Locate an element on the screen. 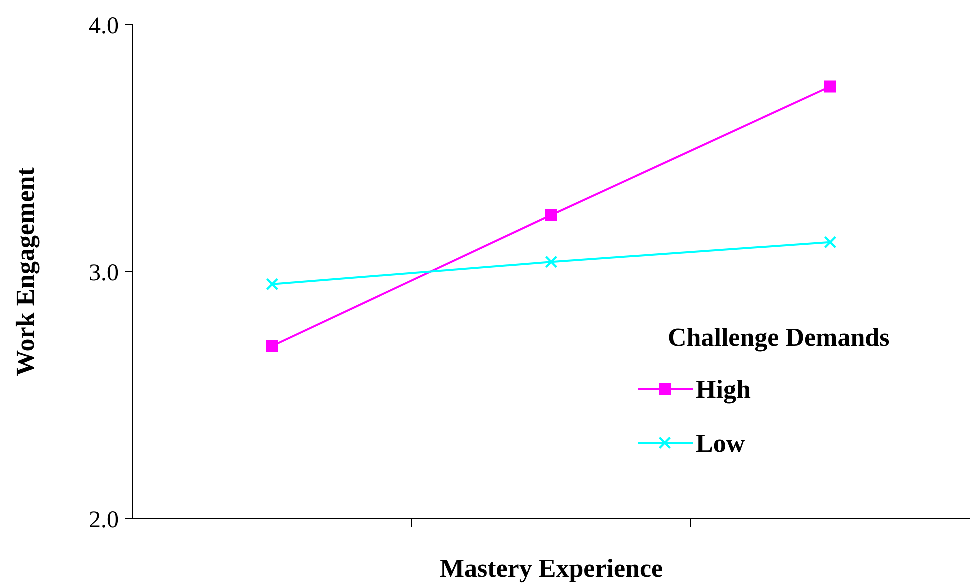 The image size is (973, 585). legend-label: Low is located at coordinates (721, 443).